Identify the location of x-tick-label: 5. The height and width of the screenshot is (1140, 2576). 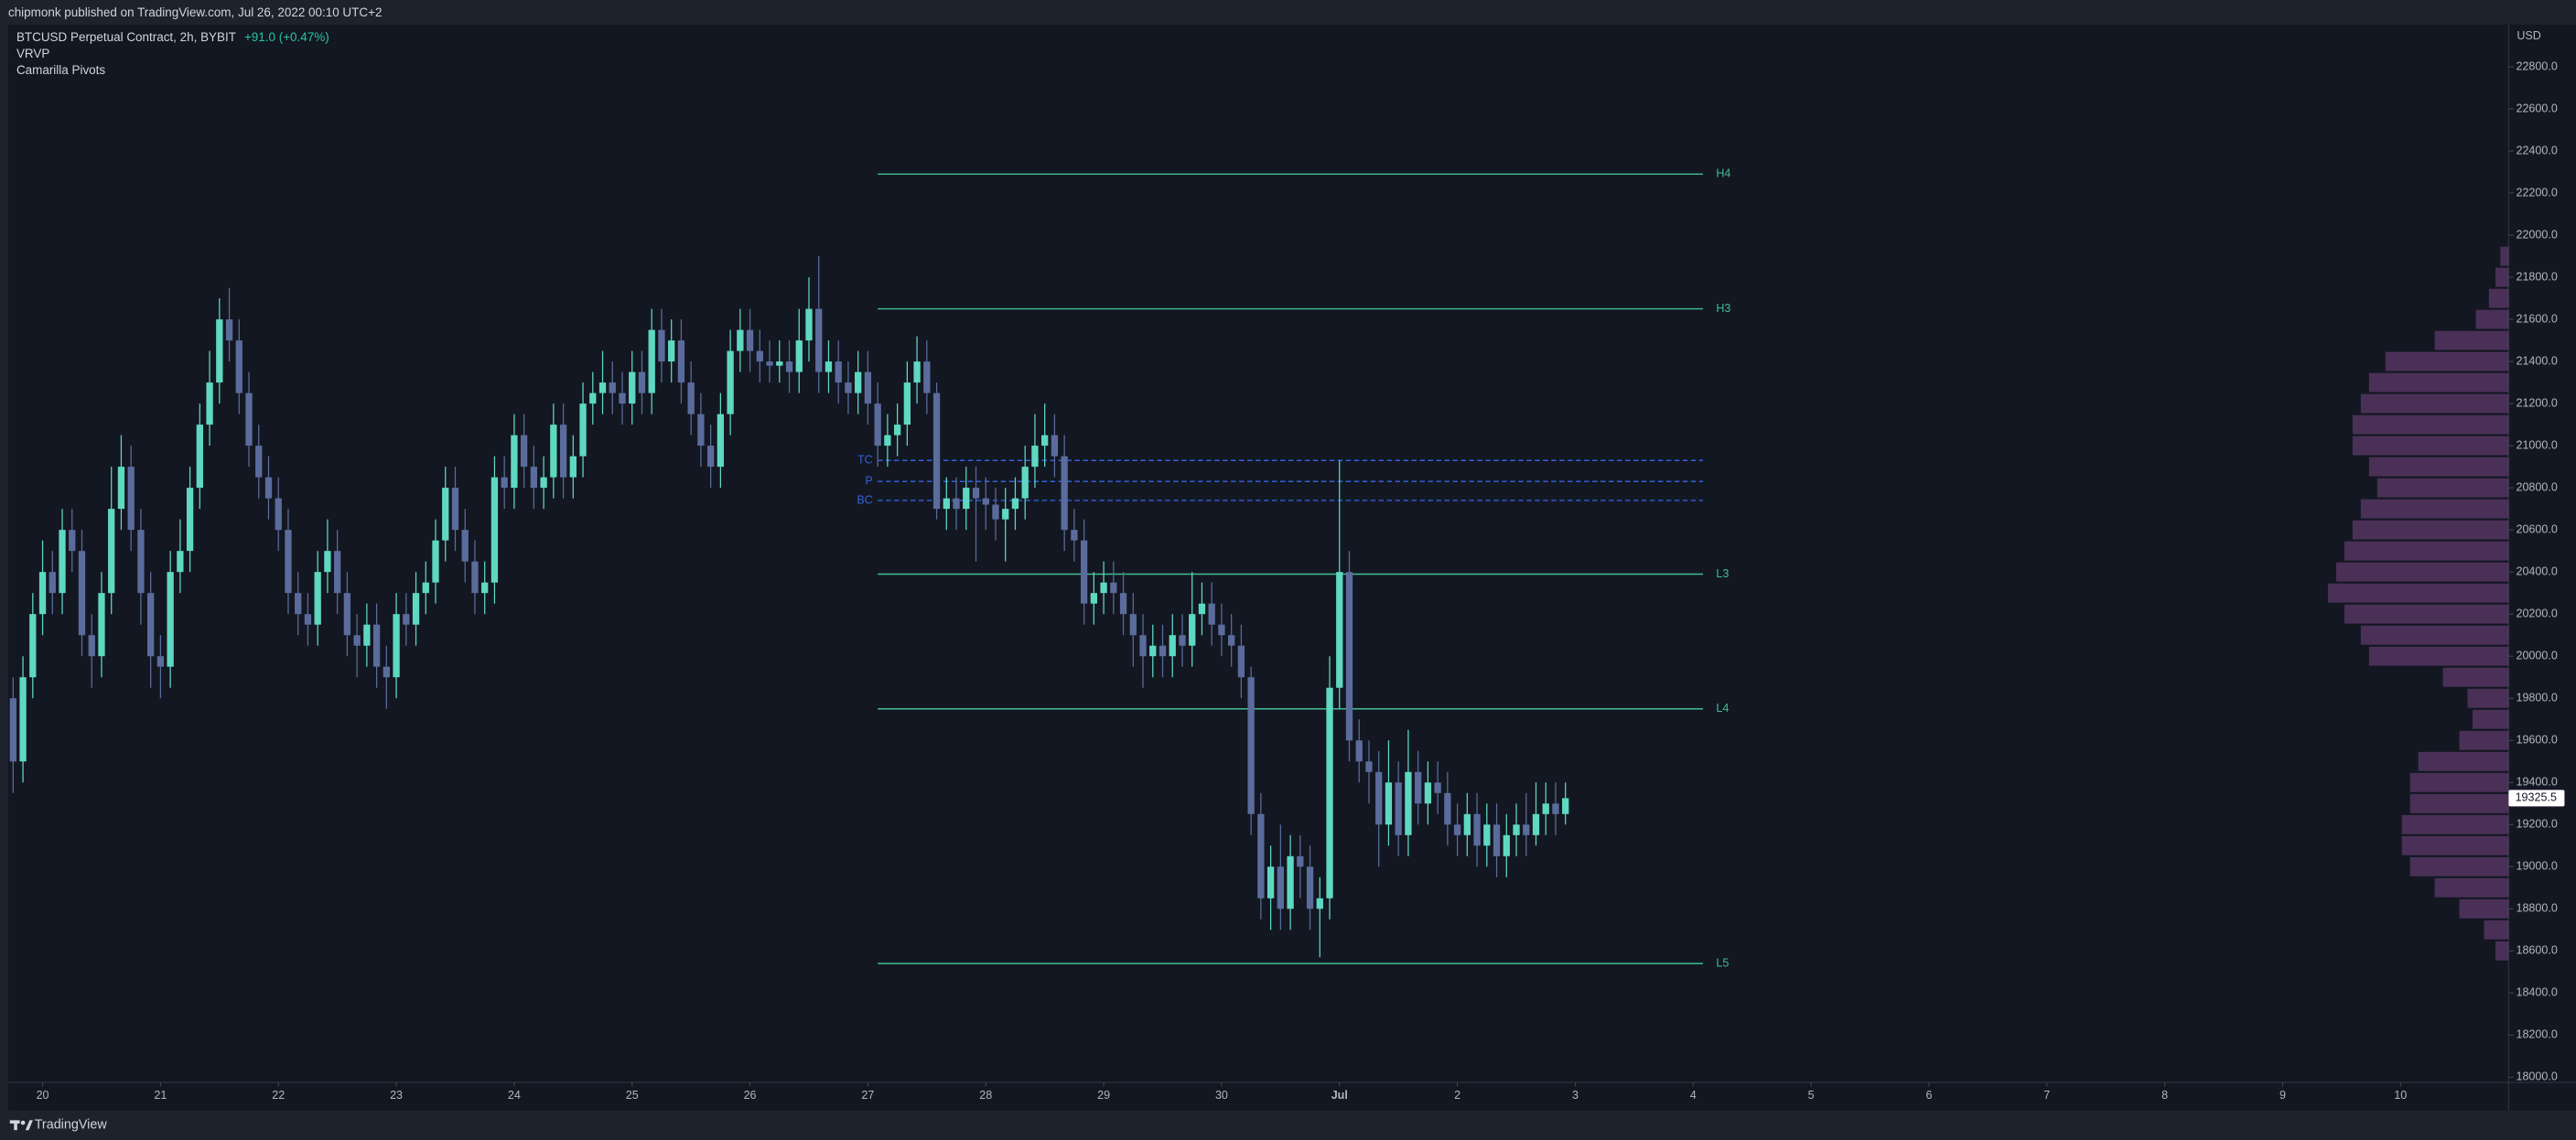
(1812, 1096).